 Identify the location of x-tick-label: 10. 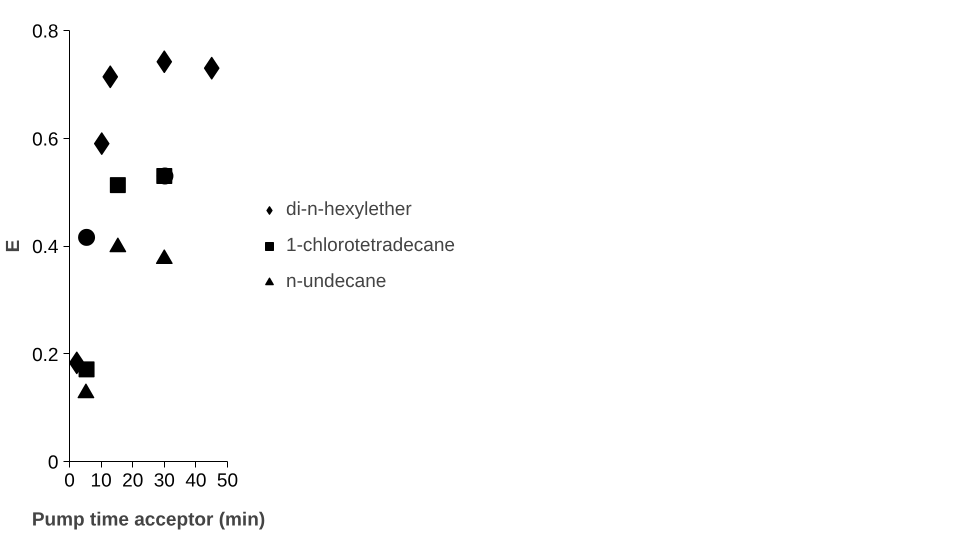
(101, 481).